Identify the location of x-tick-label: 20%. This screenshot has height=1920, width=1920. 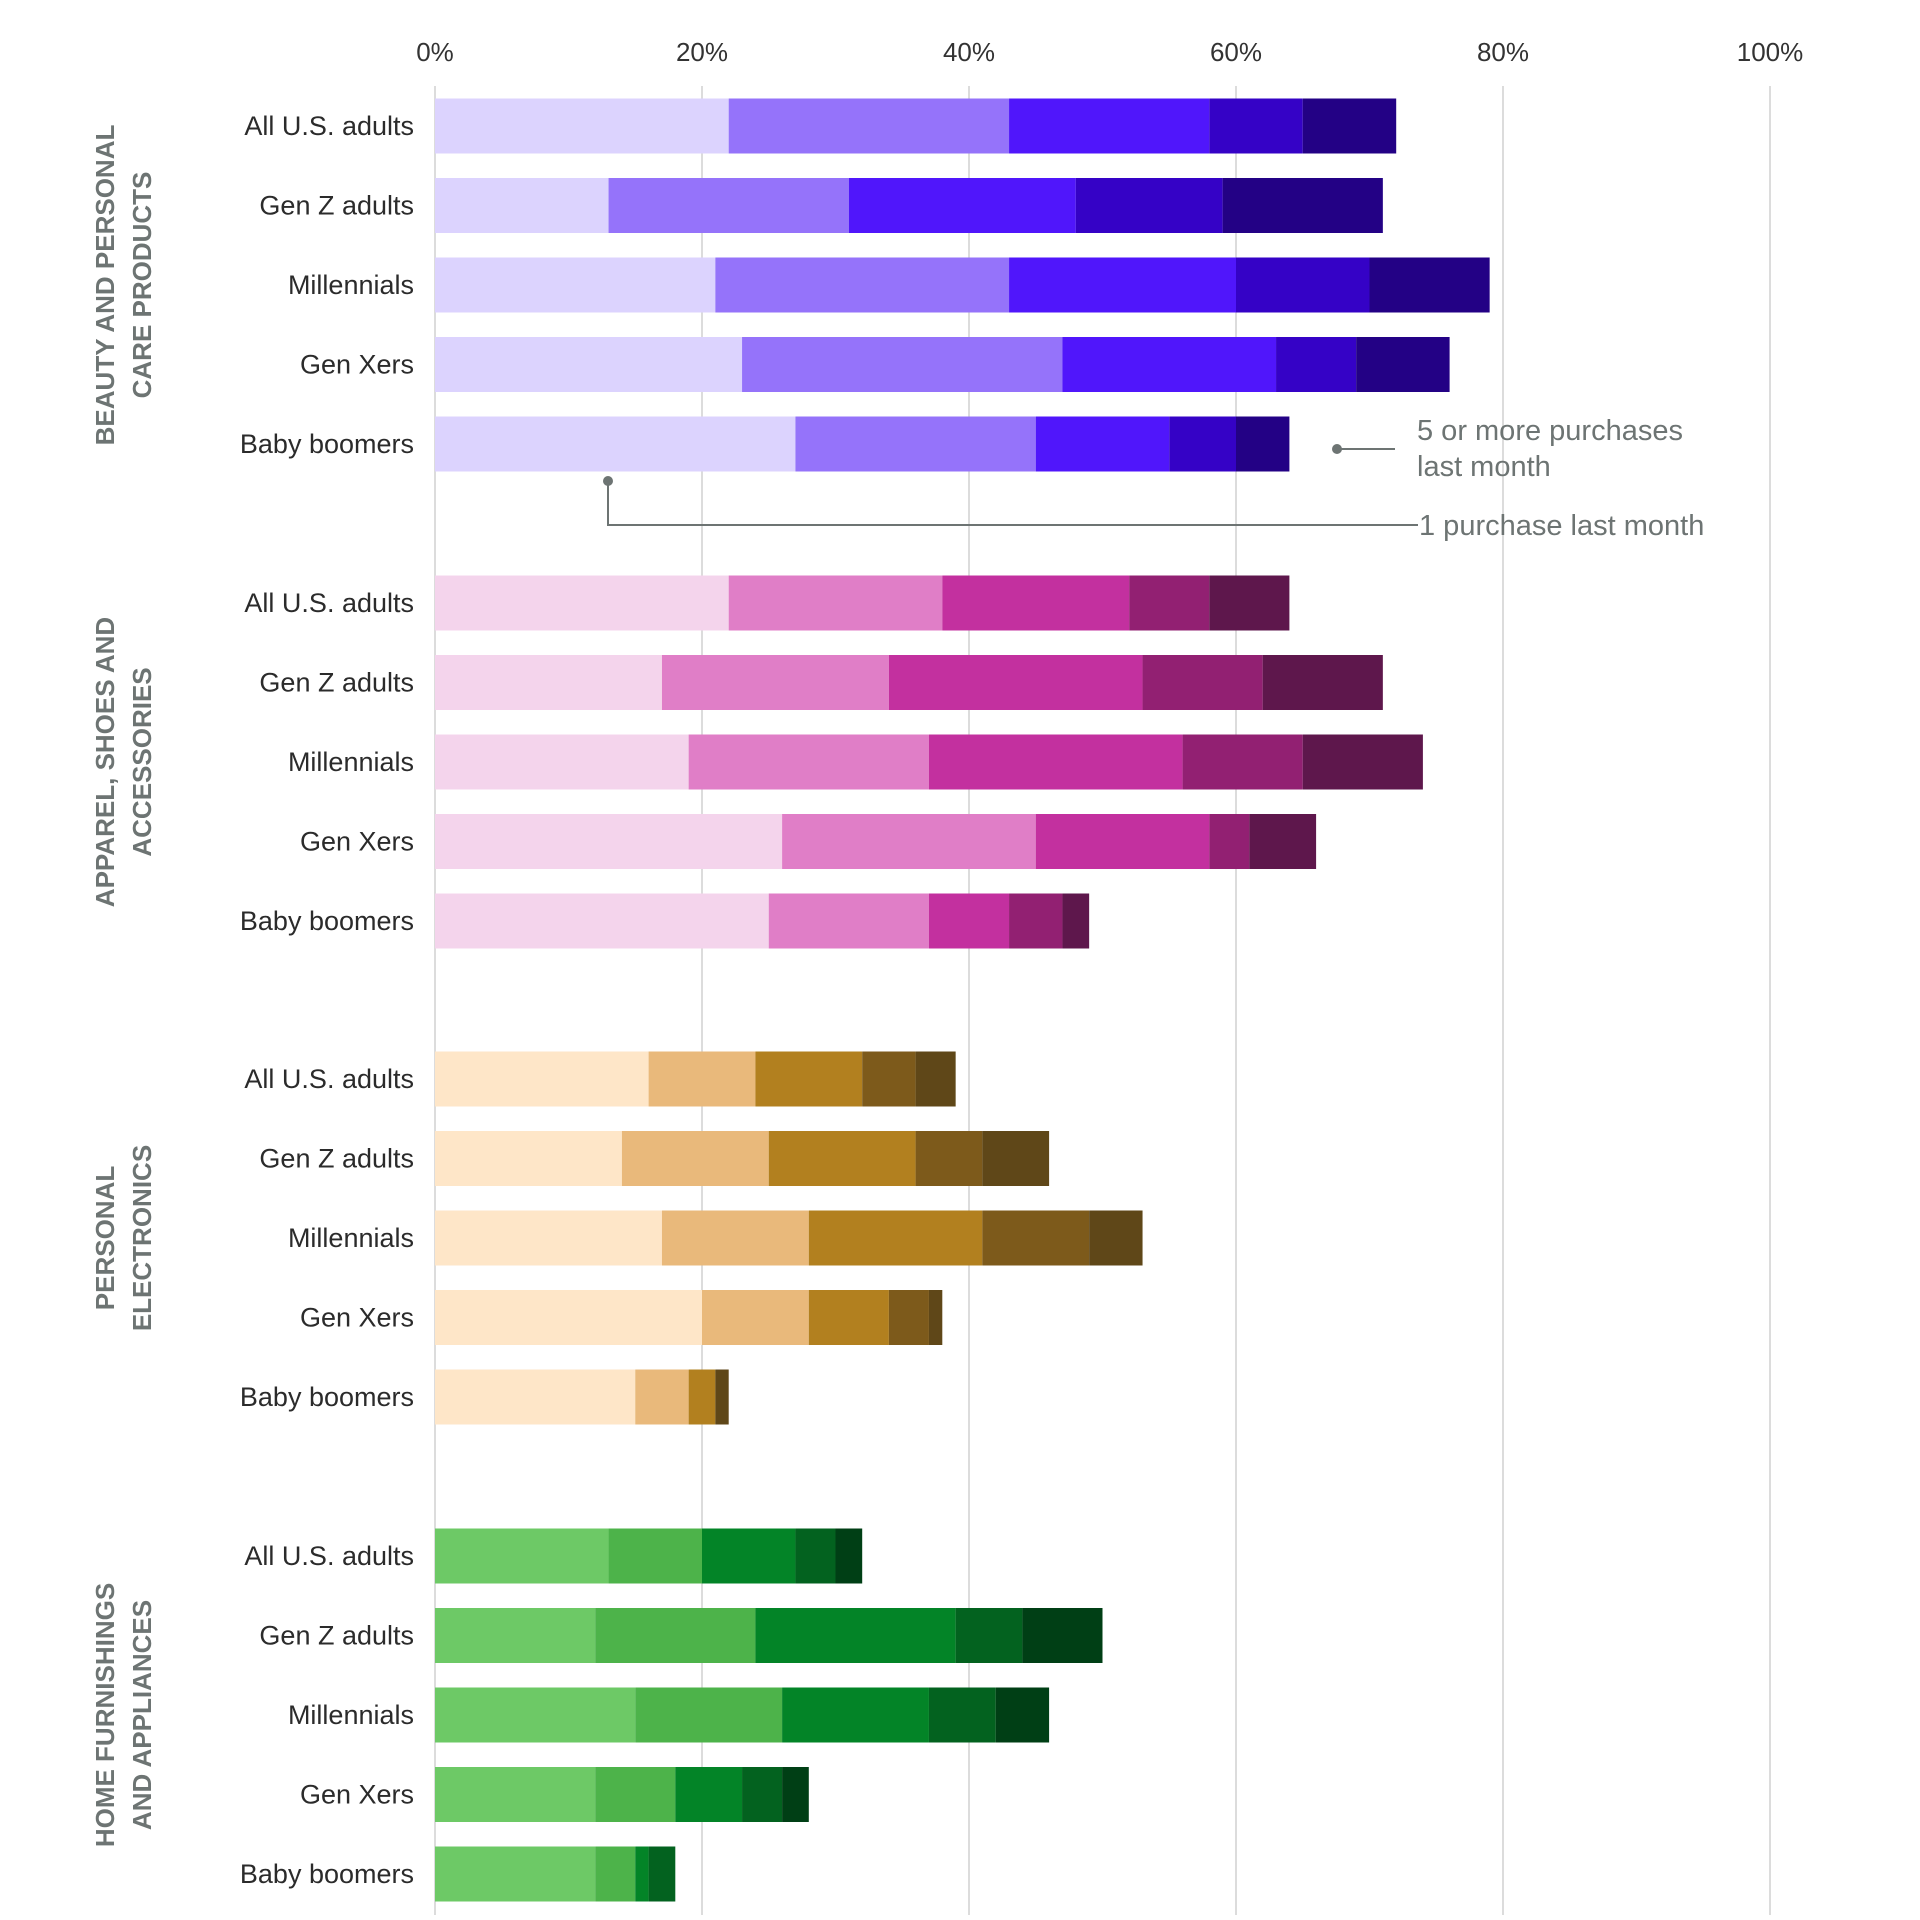
(702, 52).